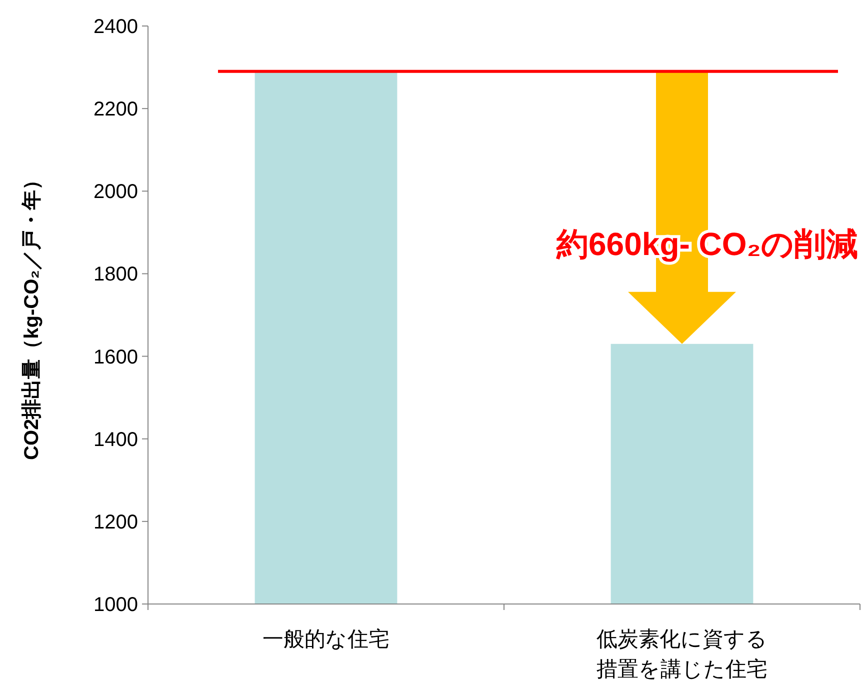 The height and width of the screenshot is (684, 864). I want to click on y-tick-label: 1600, so click(116, 357).